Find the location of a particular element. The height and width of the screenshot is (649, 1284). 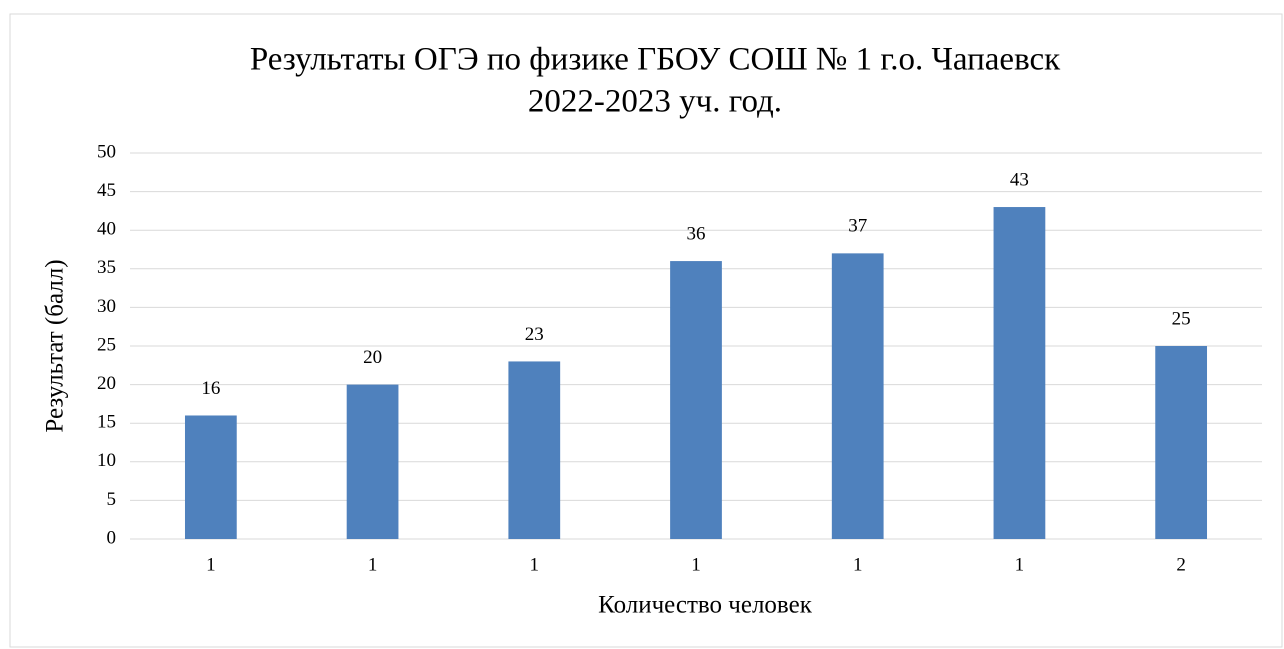

data-label: 37 is located at coordinates (857, 226).